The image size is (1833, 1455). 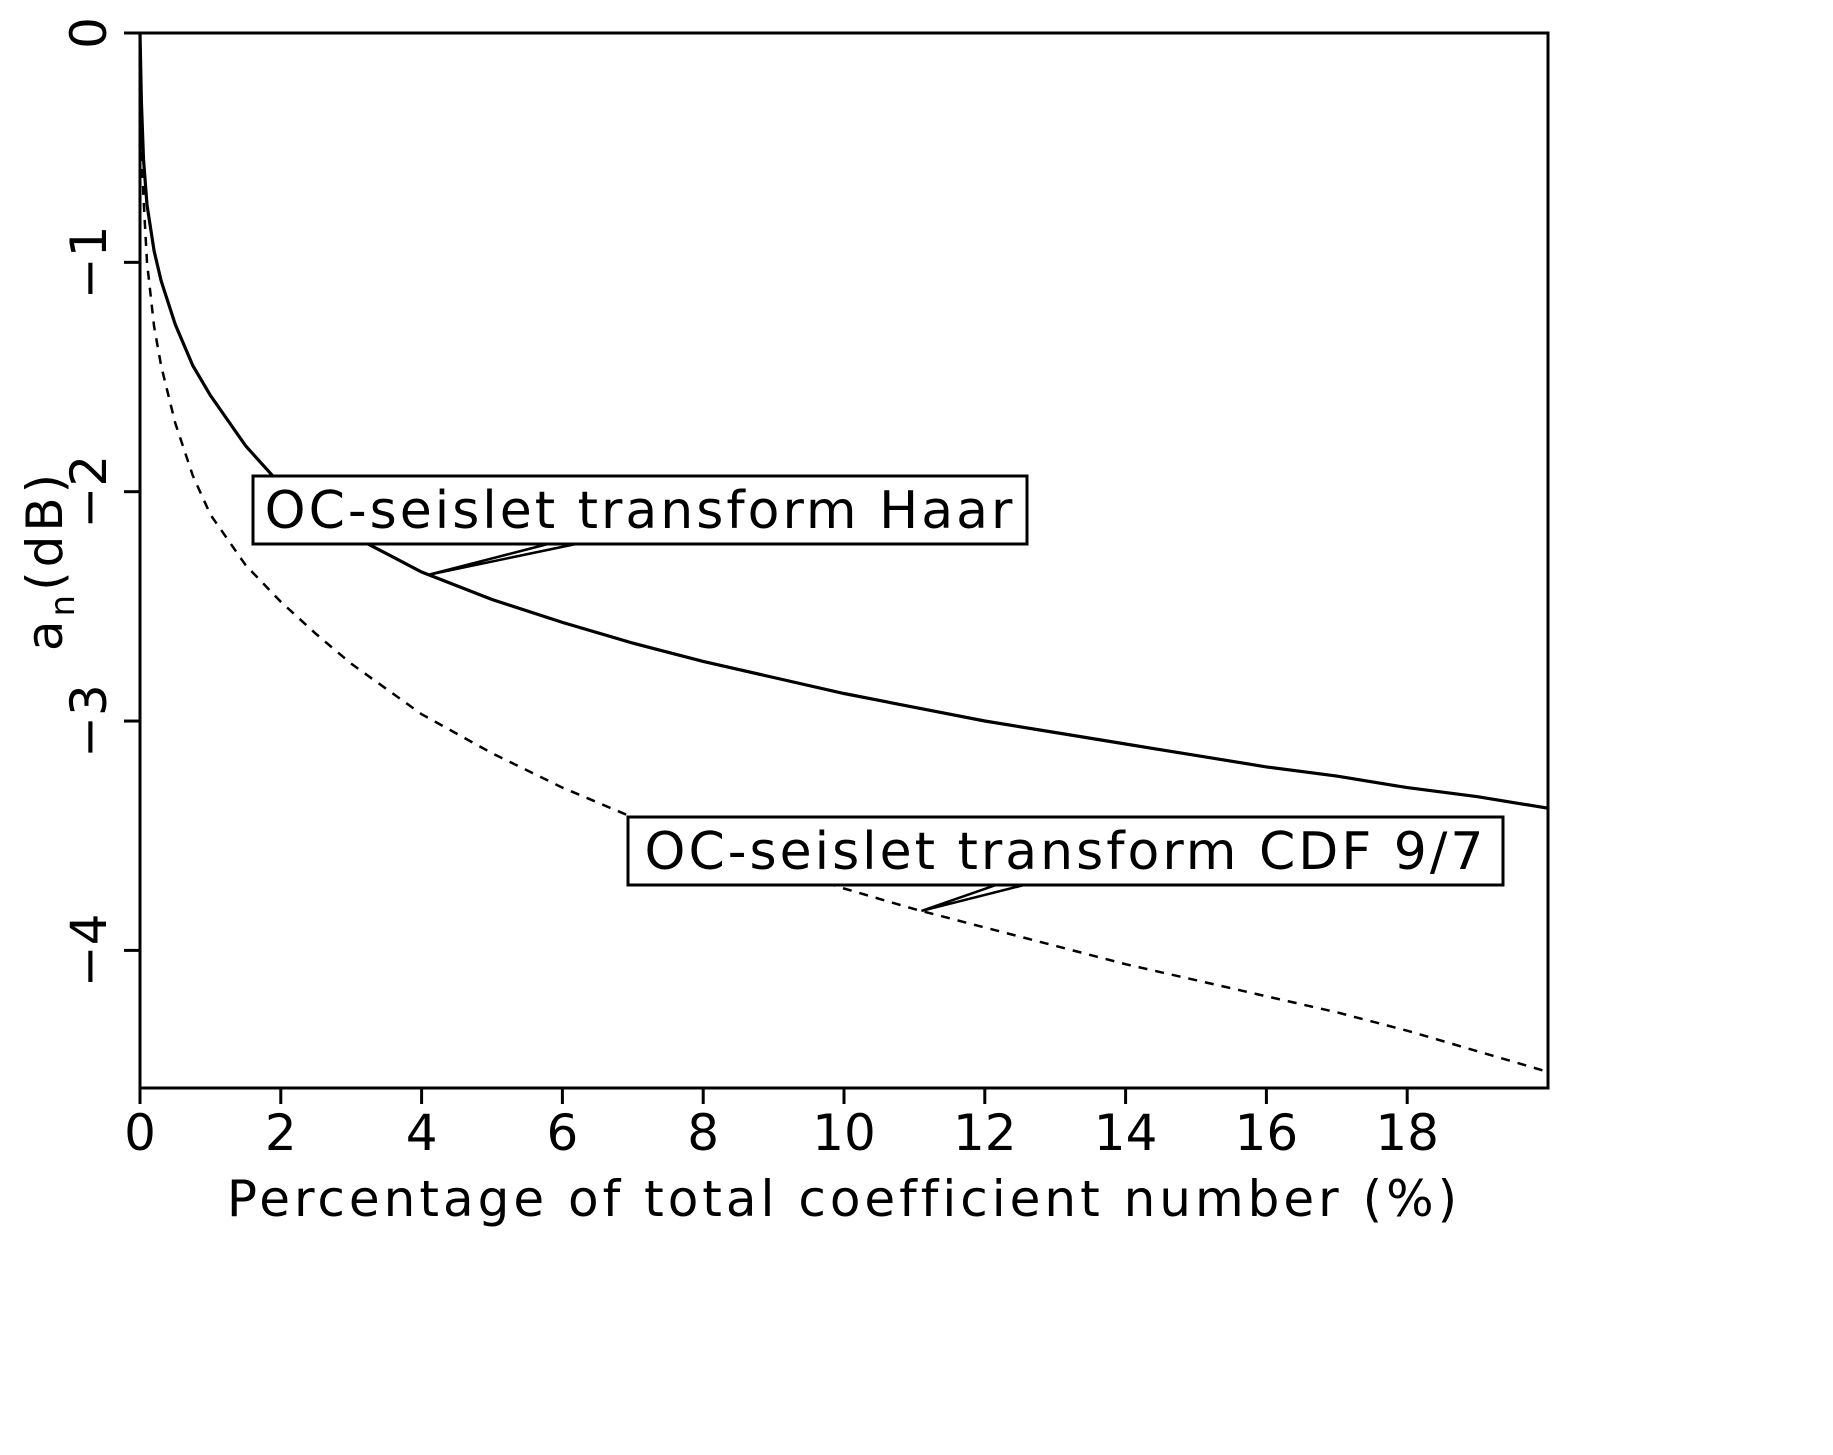 What do you see at coordinates (985, 1133) in the screenshot?
I see `x-tick-label: 12` at bounding box center [985, 1133].